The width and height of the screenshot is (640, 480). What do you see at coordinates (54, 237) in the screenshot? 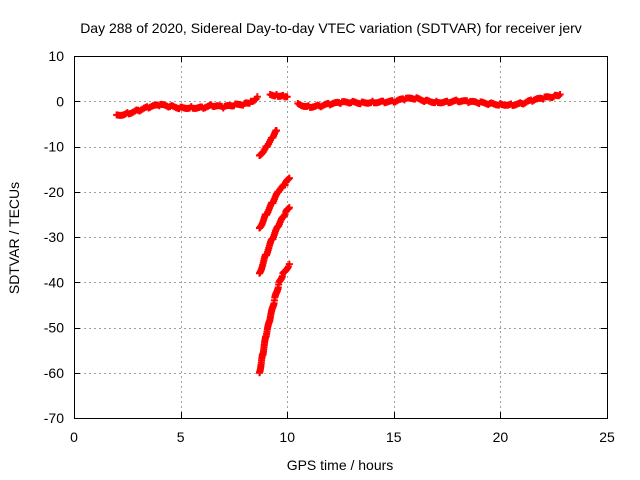
I see `y-tick-label: -30` at bounding box center [54, 237].